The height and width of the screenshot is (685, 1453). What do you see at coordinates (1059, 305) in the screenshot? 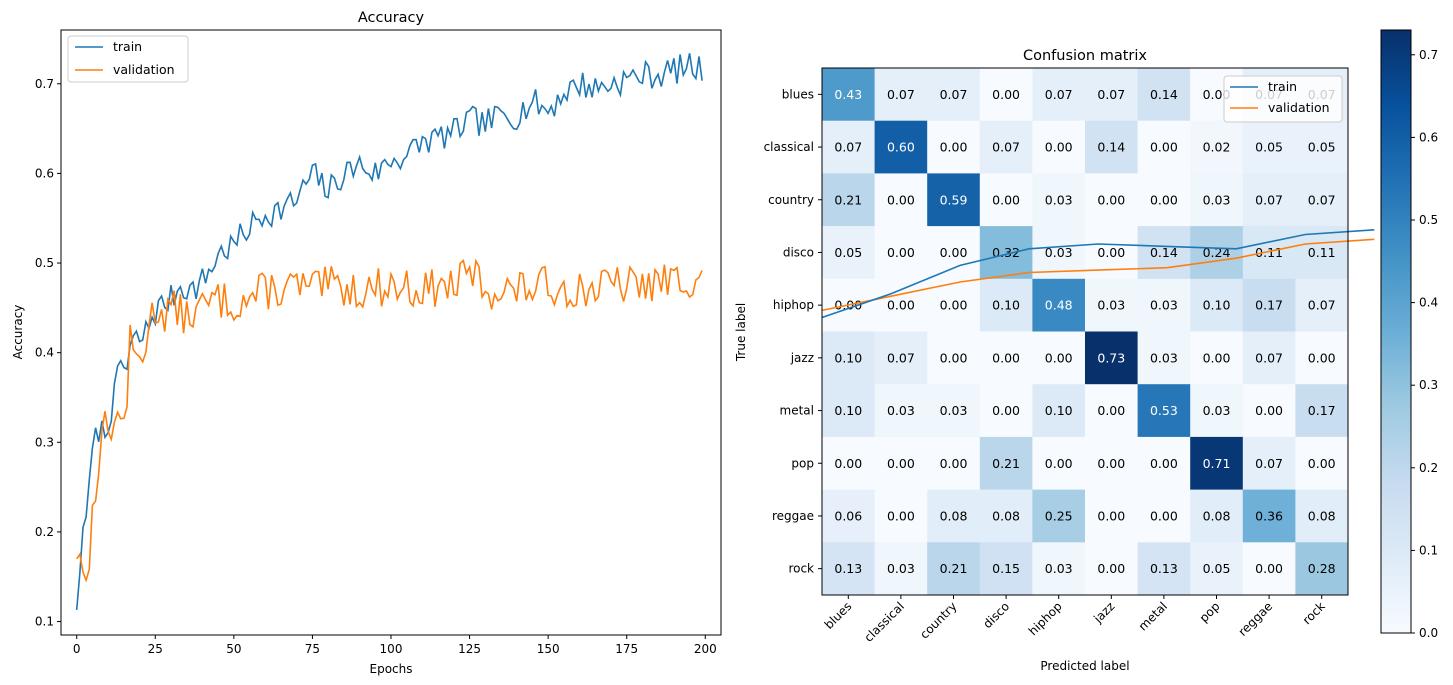
I see `cell-value-label: 0.48` at bounding box center [1059, 305].